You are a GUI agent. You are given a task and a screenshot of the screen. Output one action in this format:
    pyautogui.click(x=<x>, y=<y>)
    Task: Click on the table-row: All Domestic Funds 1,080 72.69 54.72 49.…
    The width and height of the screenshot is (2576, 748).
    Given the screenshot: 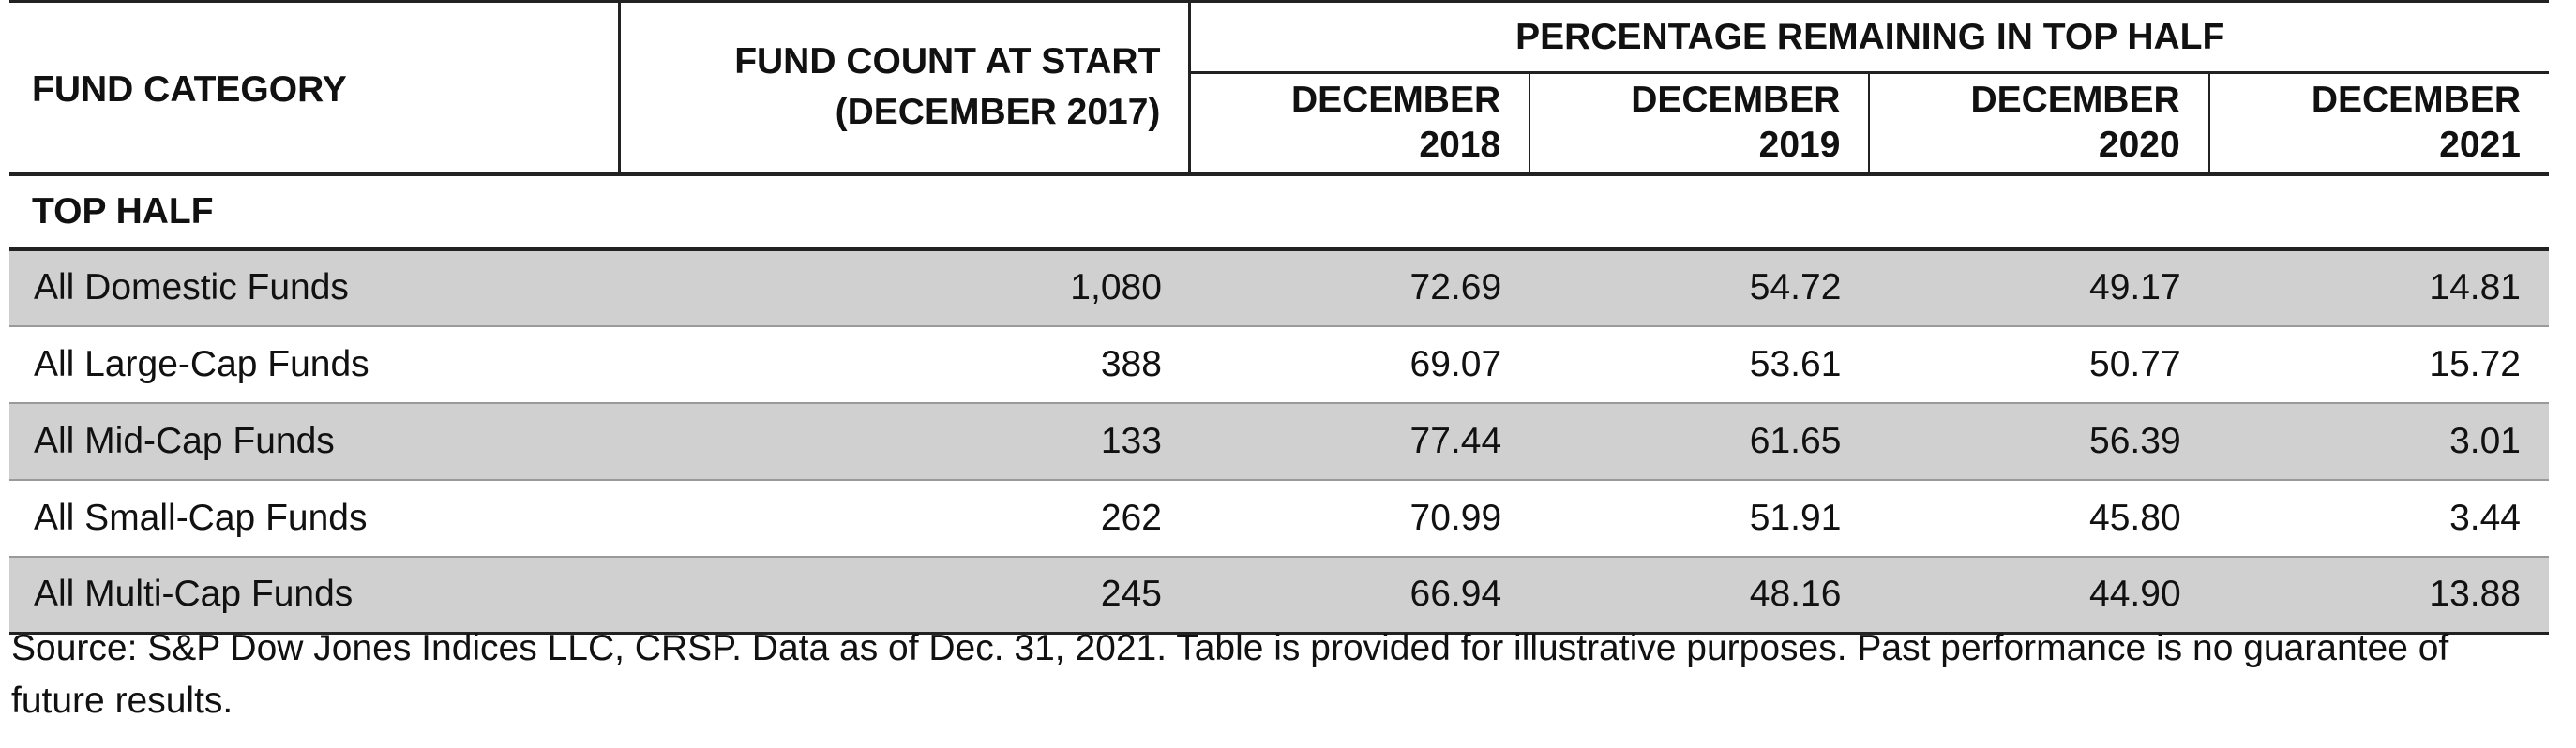 What is the action you would take?
    pyautogui.click(x=1279, y=287)
    